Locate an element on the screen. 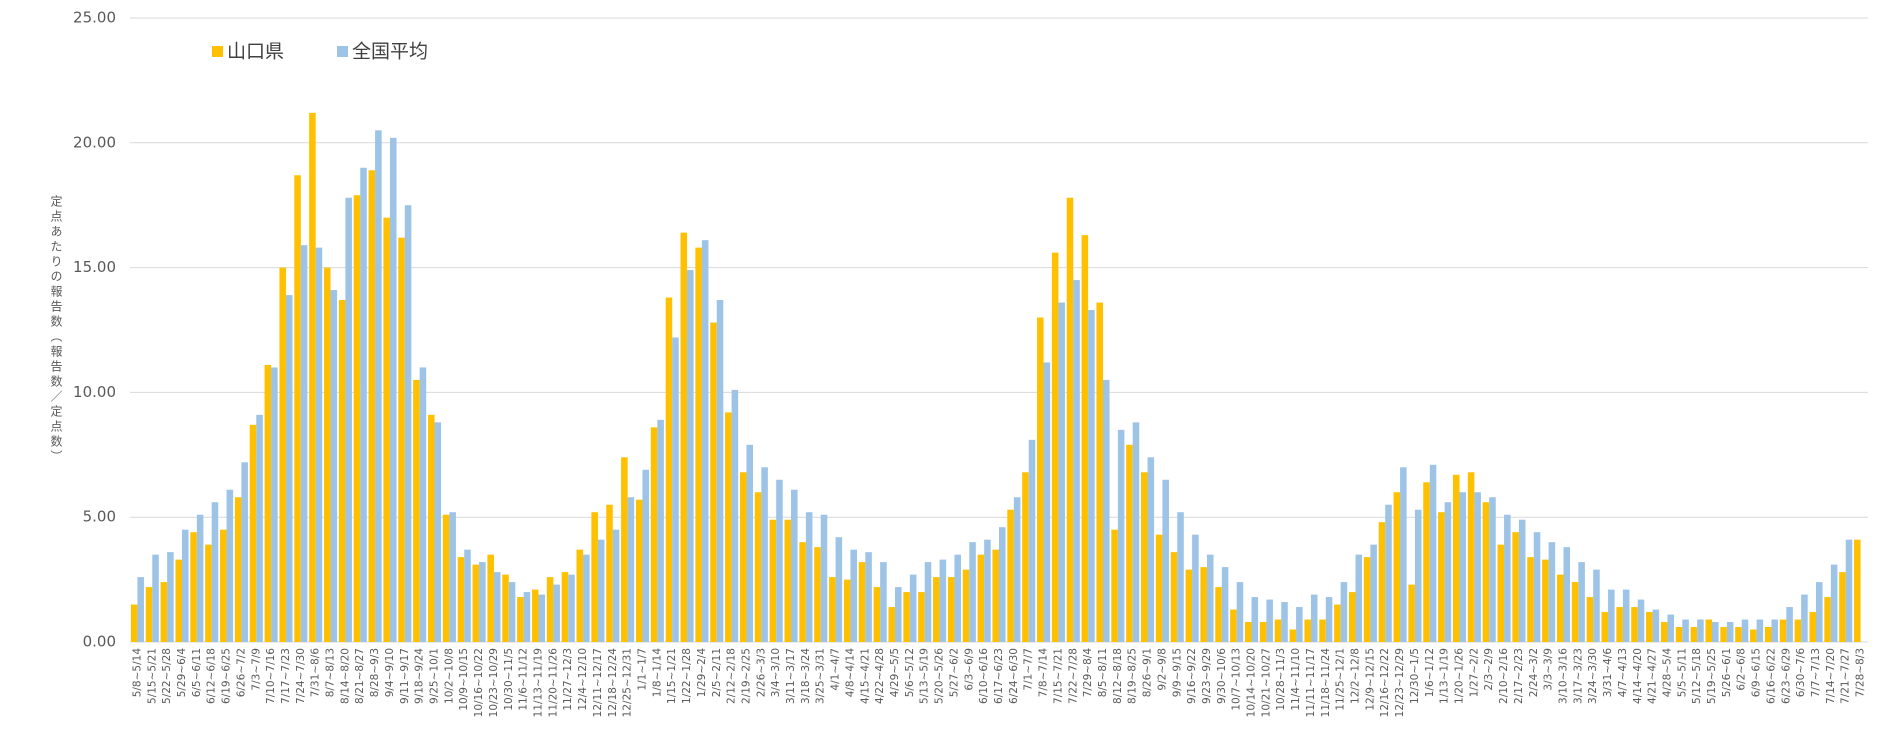 Image resolution: width=1885 pixels, height=741 pixels. x-tick-label: 2/26~3/3 is located at coordinates (761, 672).